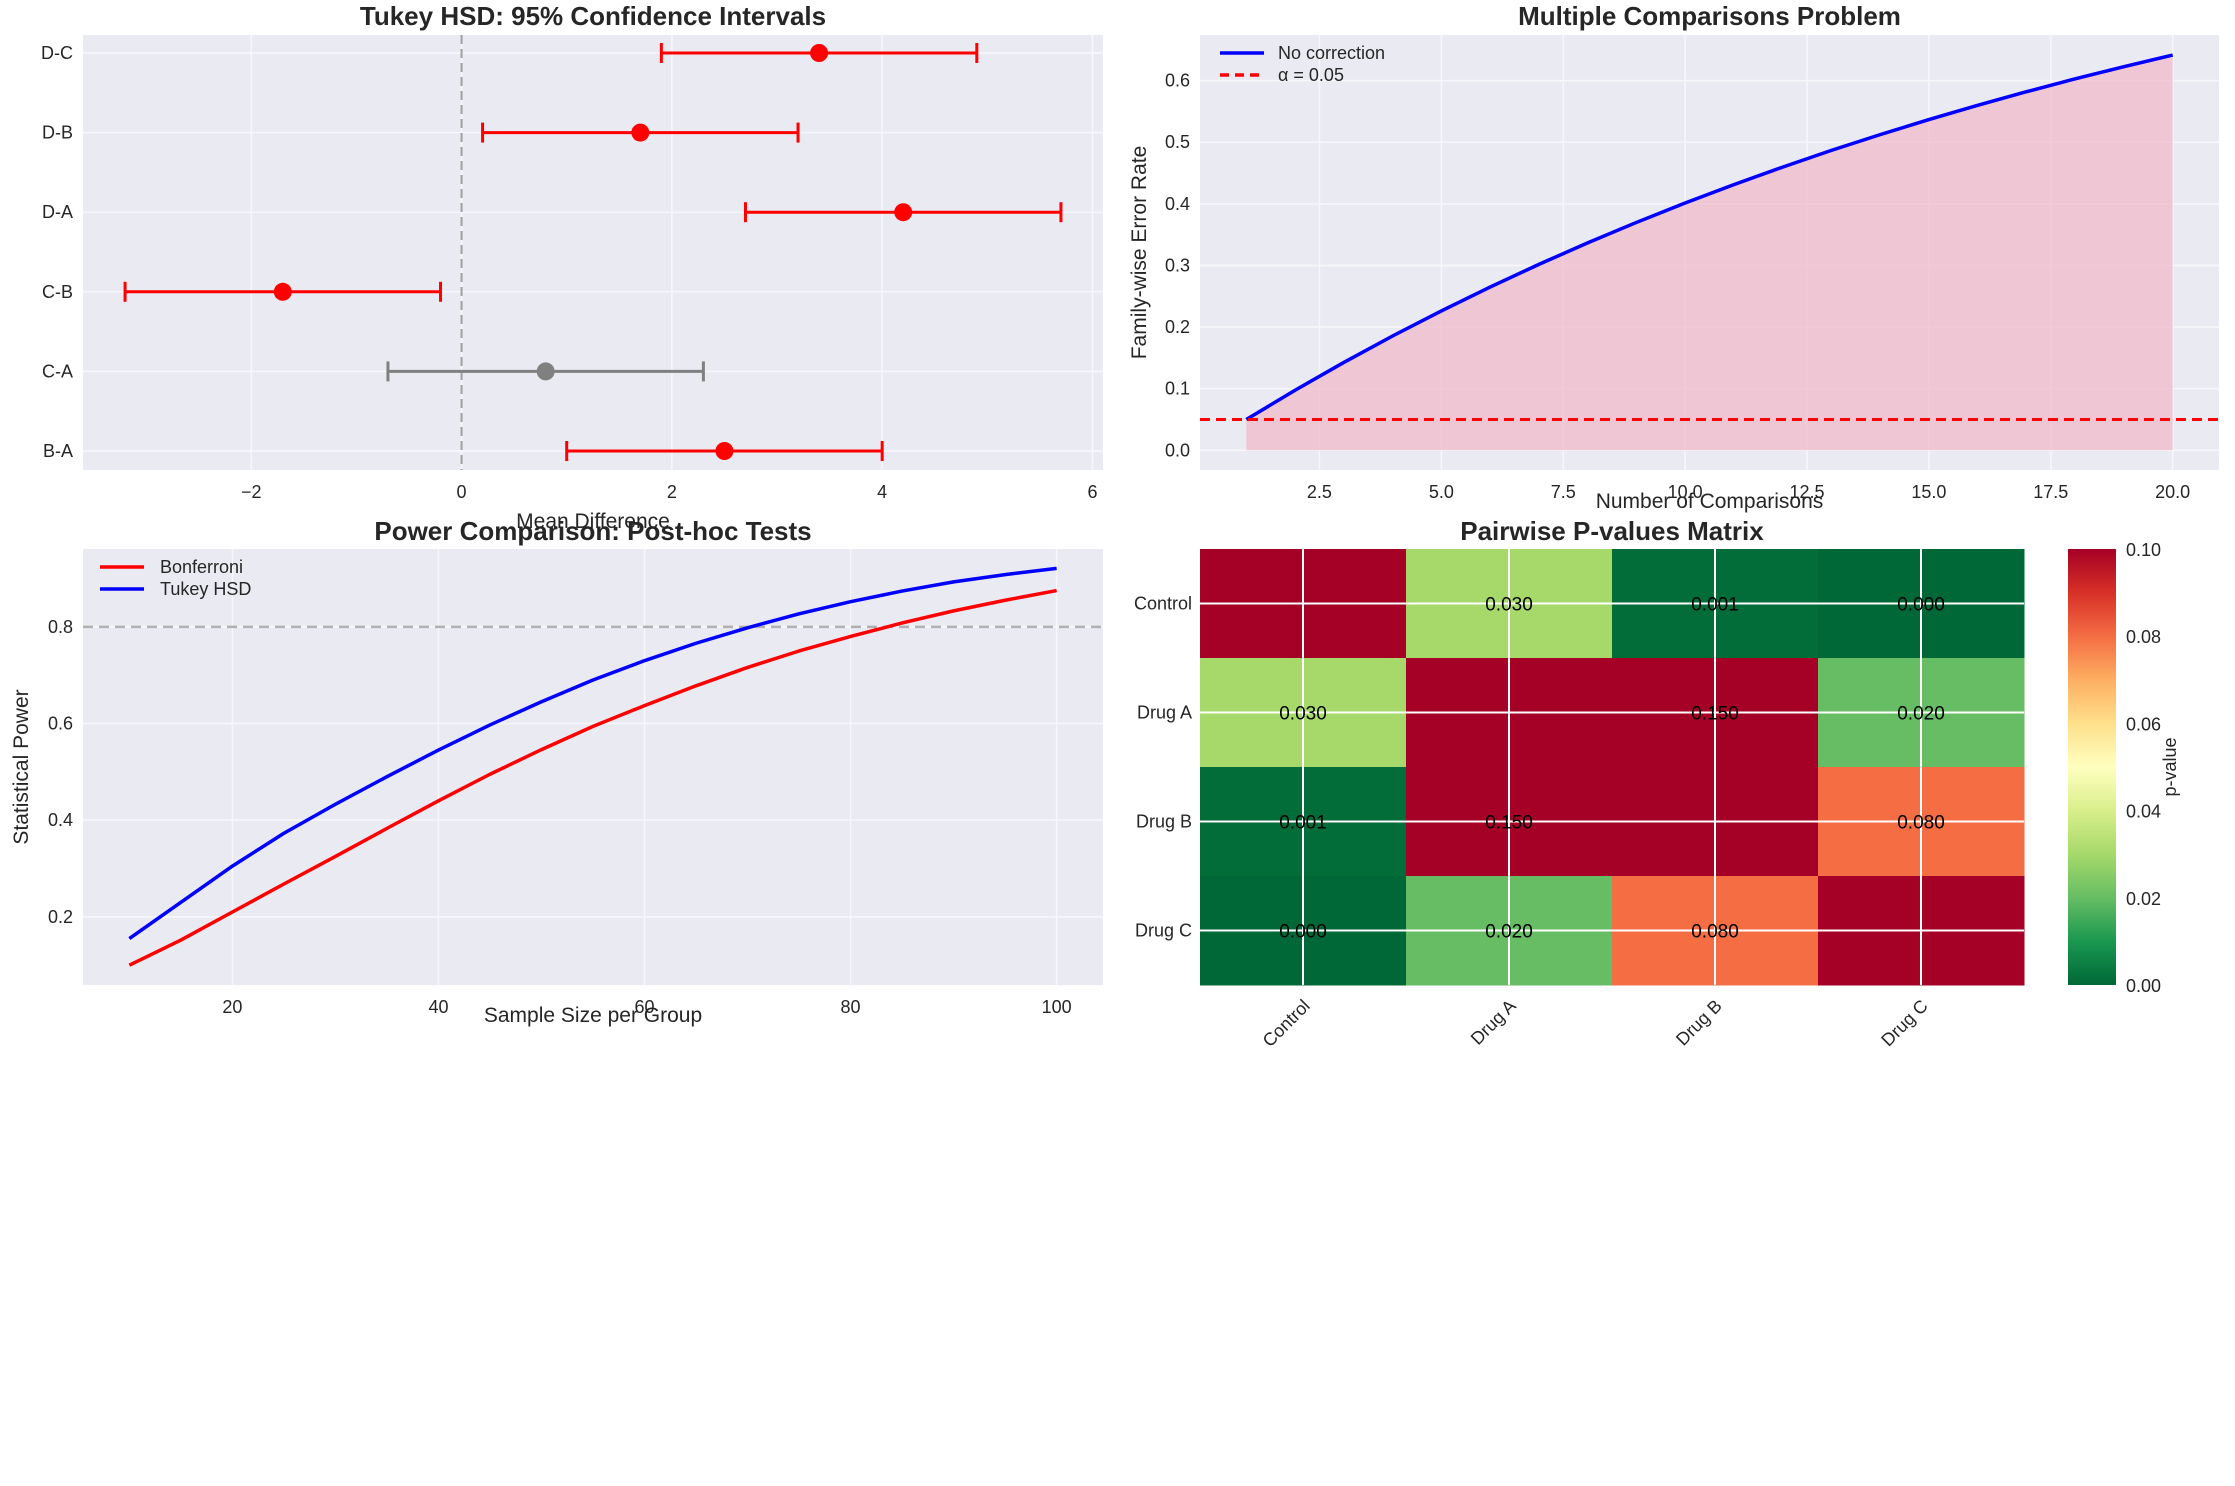 The width and height of the screenshot is (2235, 1486). I want to click on tukey-tick-labels: −2 0 2 4 6 B-A C-A C-B D-A D-B D-C, so click(569, 272).